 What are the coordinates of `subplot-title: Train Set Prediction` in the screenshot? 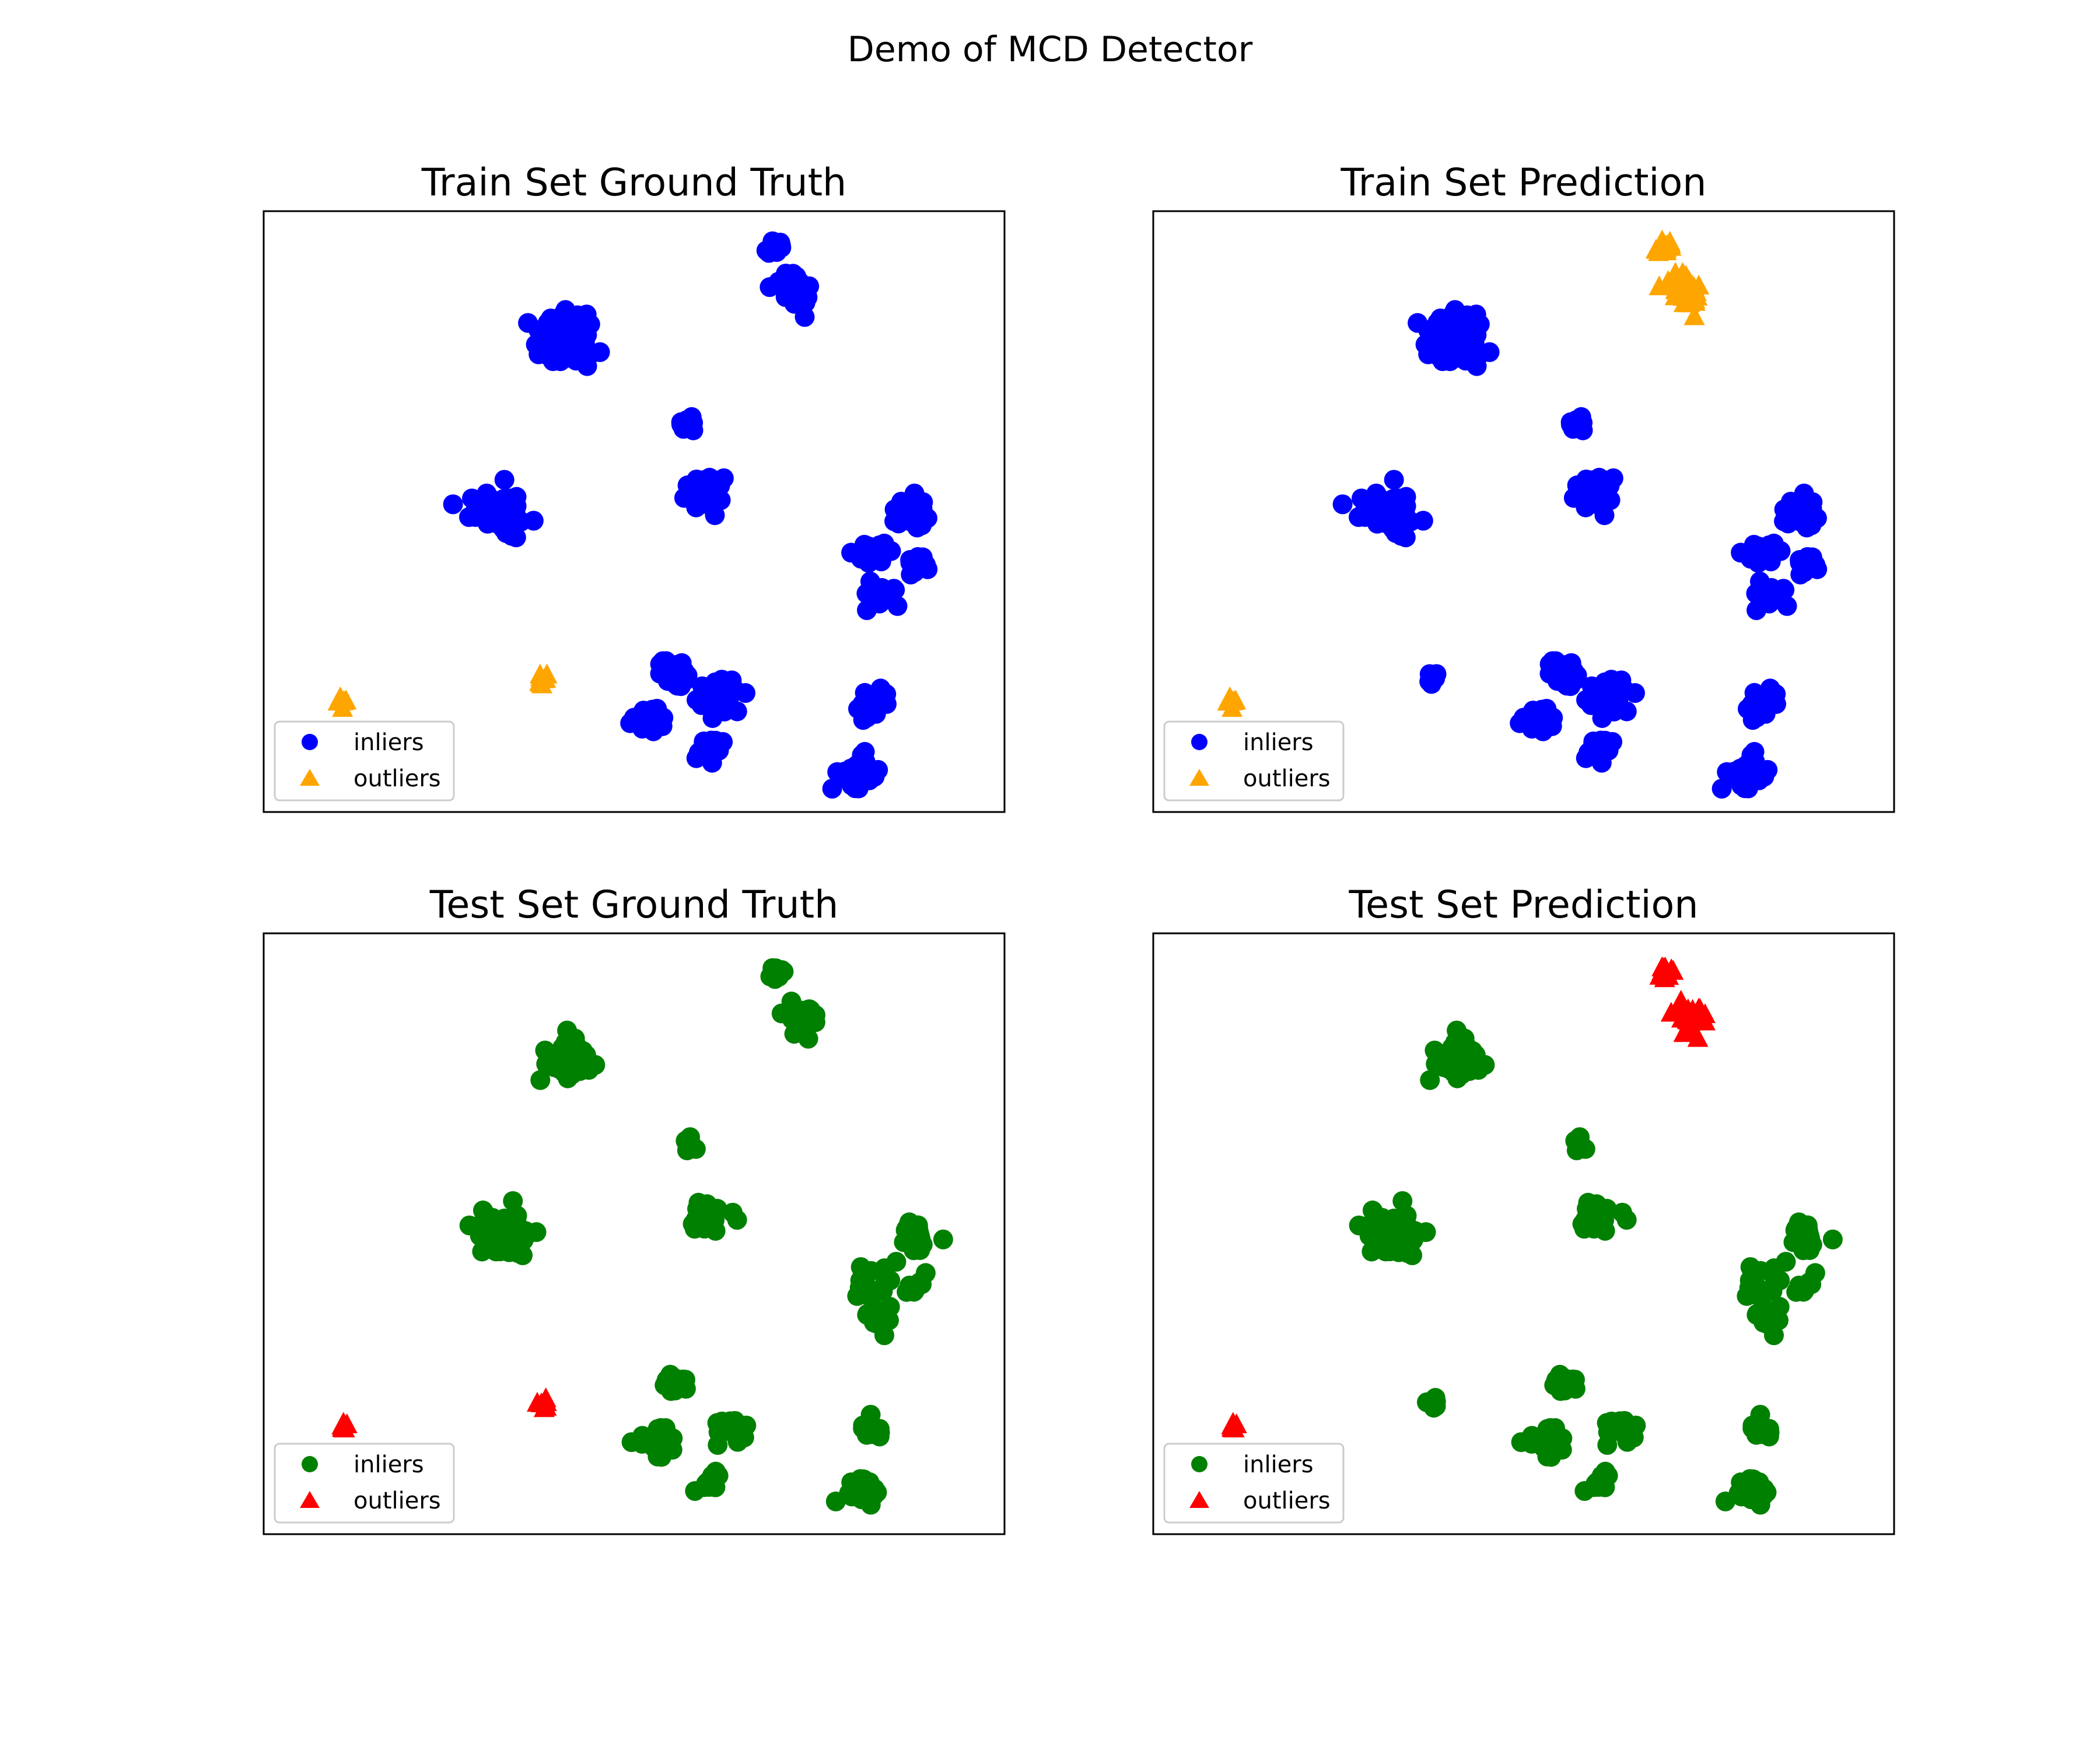 It's located at (1524, 183).